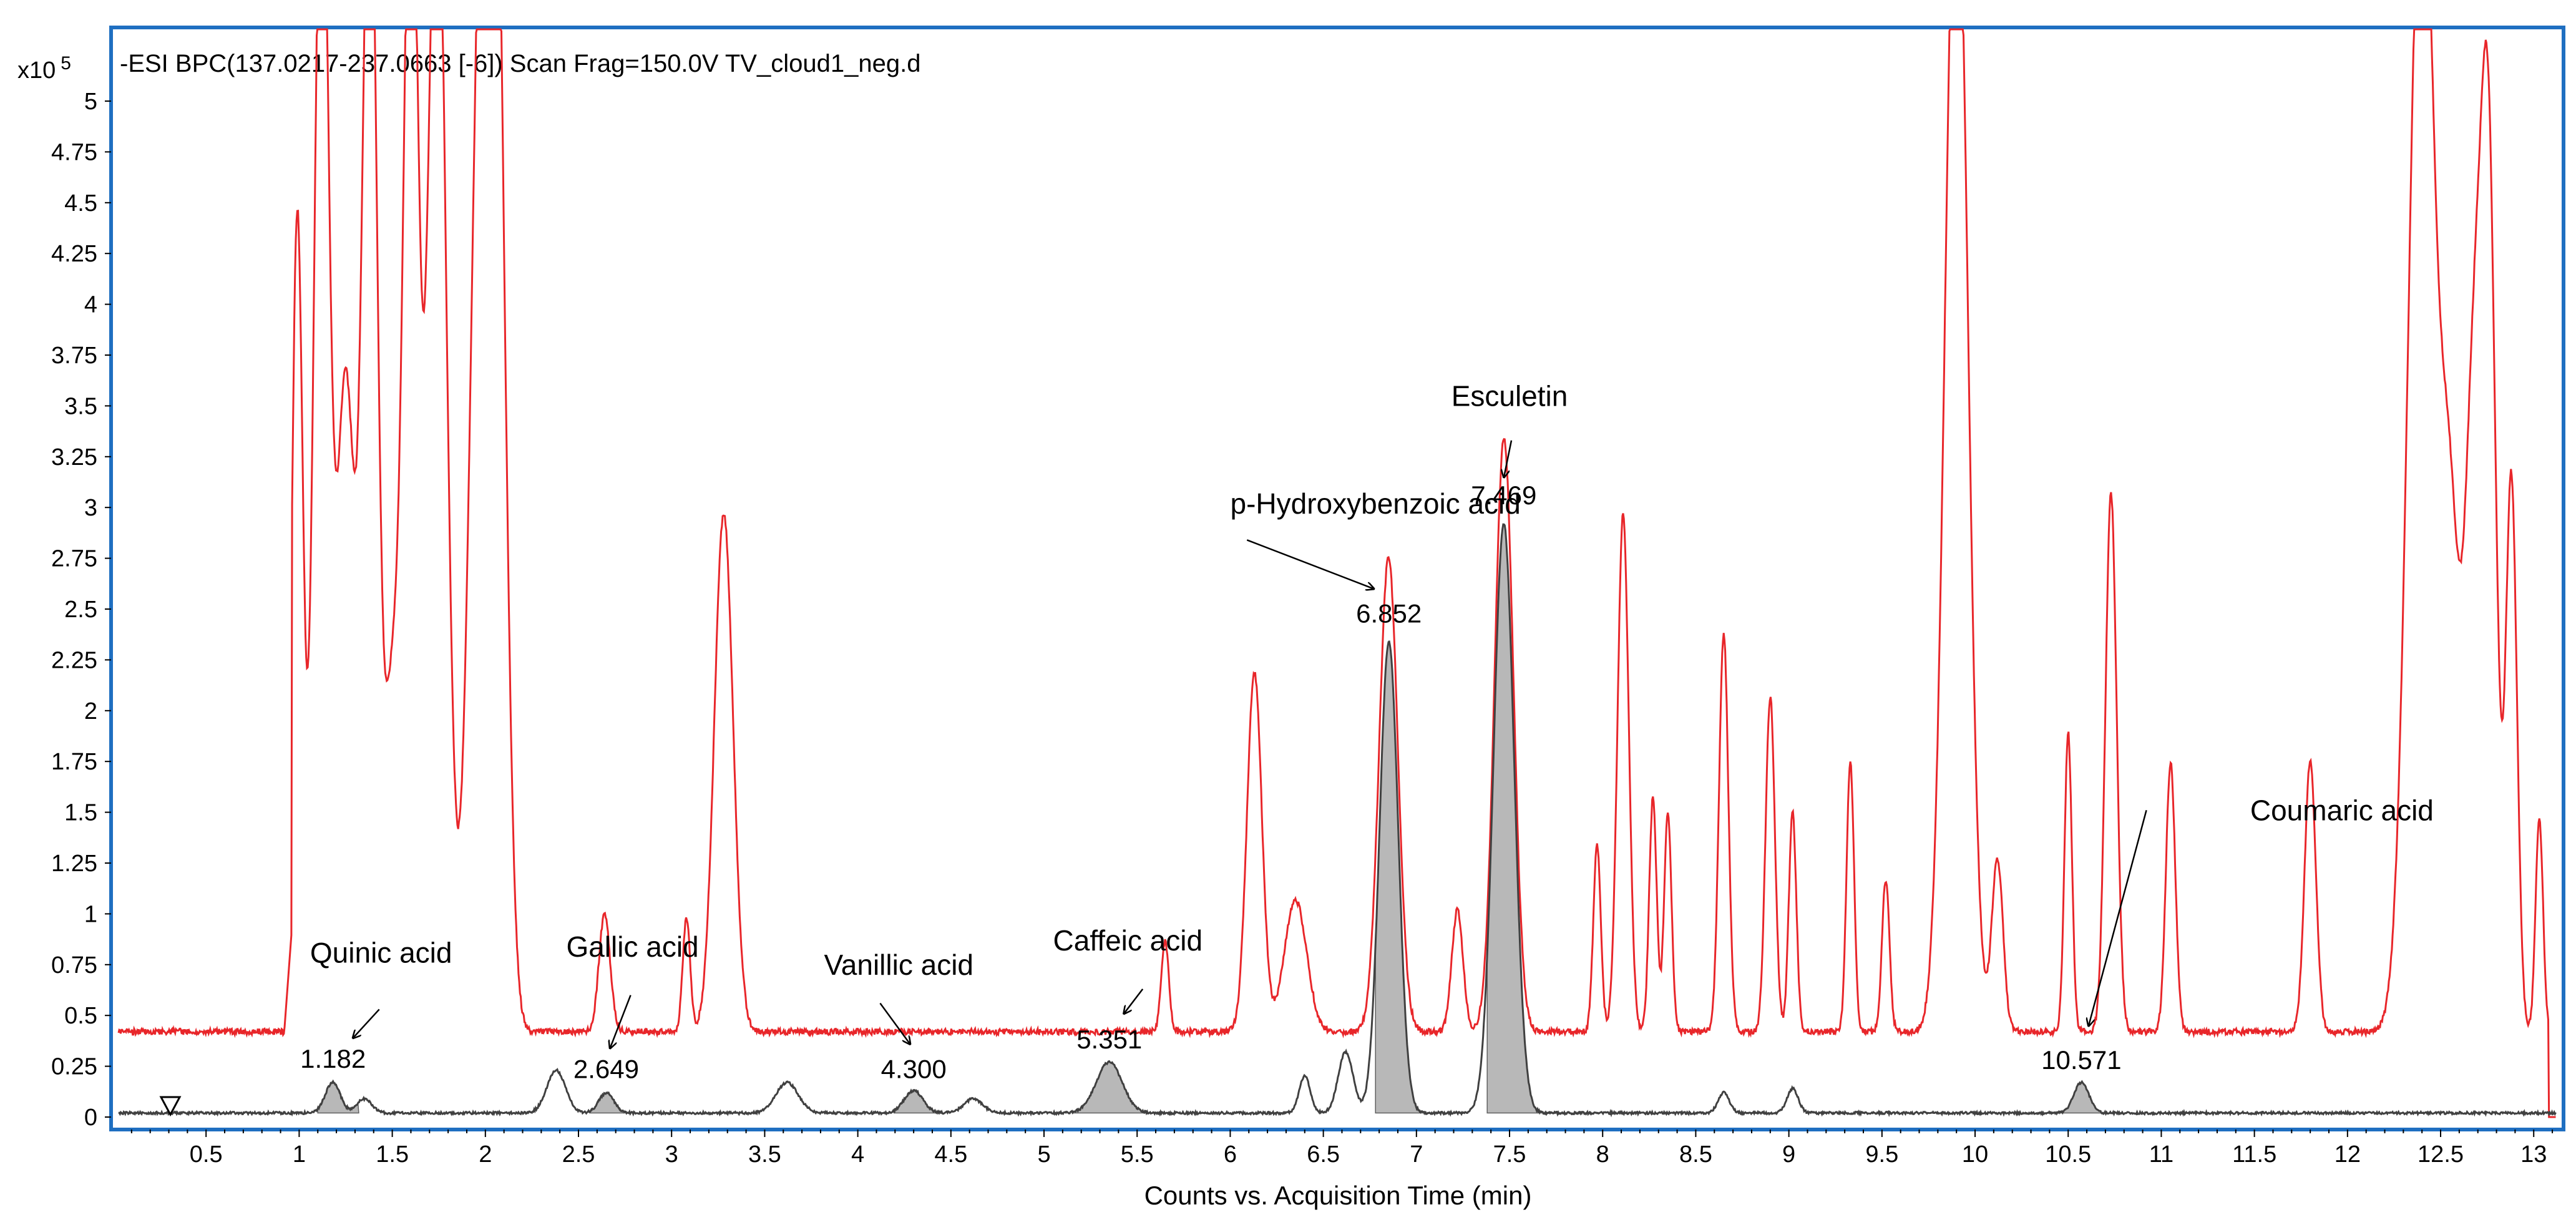  I want to click on x-tick-label: 3.5, so click(764, 1154).